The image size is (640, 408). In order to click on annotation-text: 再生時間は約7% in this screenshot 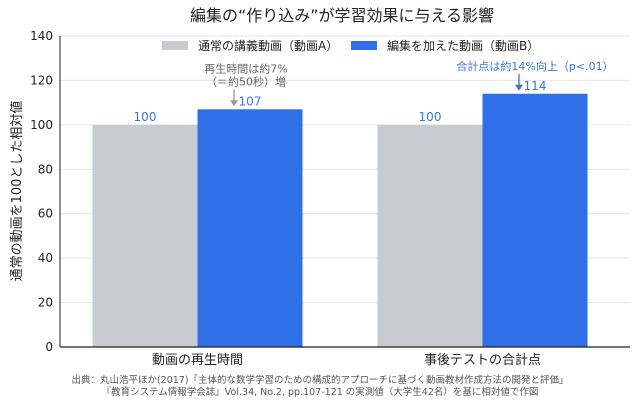, I will do `click(245, 68)`.